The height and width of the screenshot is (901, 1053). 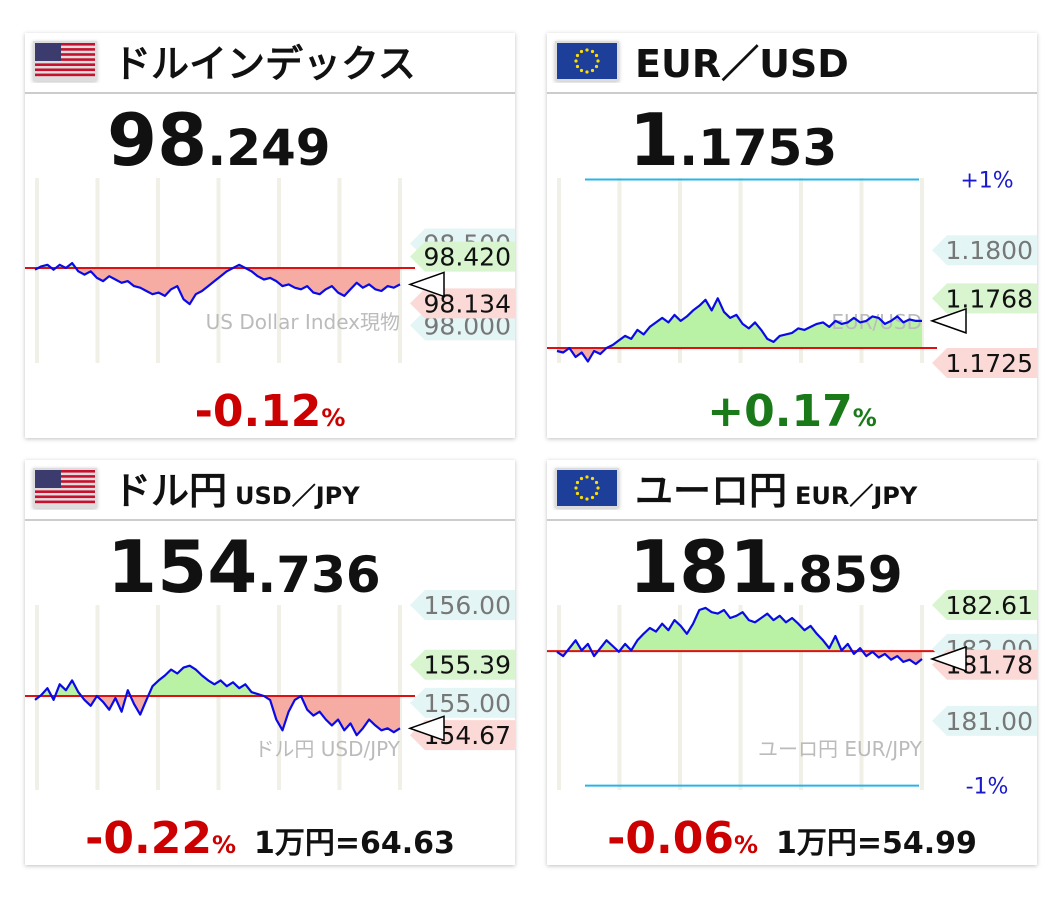 What do you see at coordinates (157, 140) in the screenshot?
I see `price-int: 98` at bounding box center [157, 140].